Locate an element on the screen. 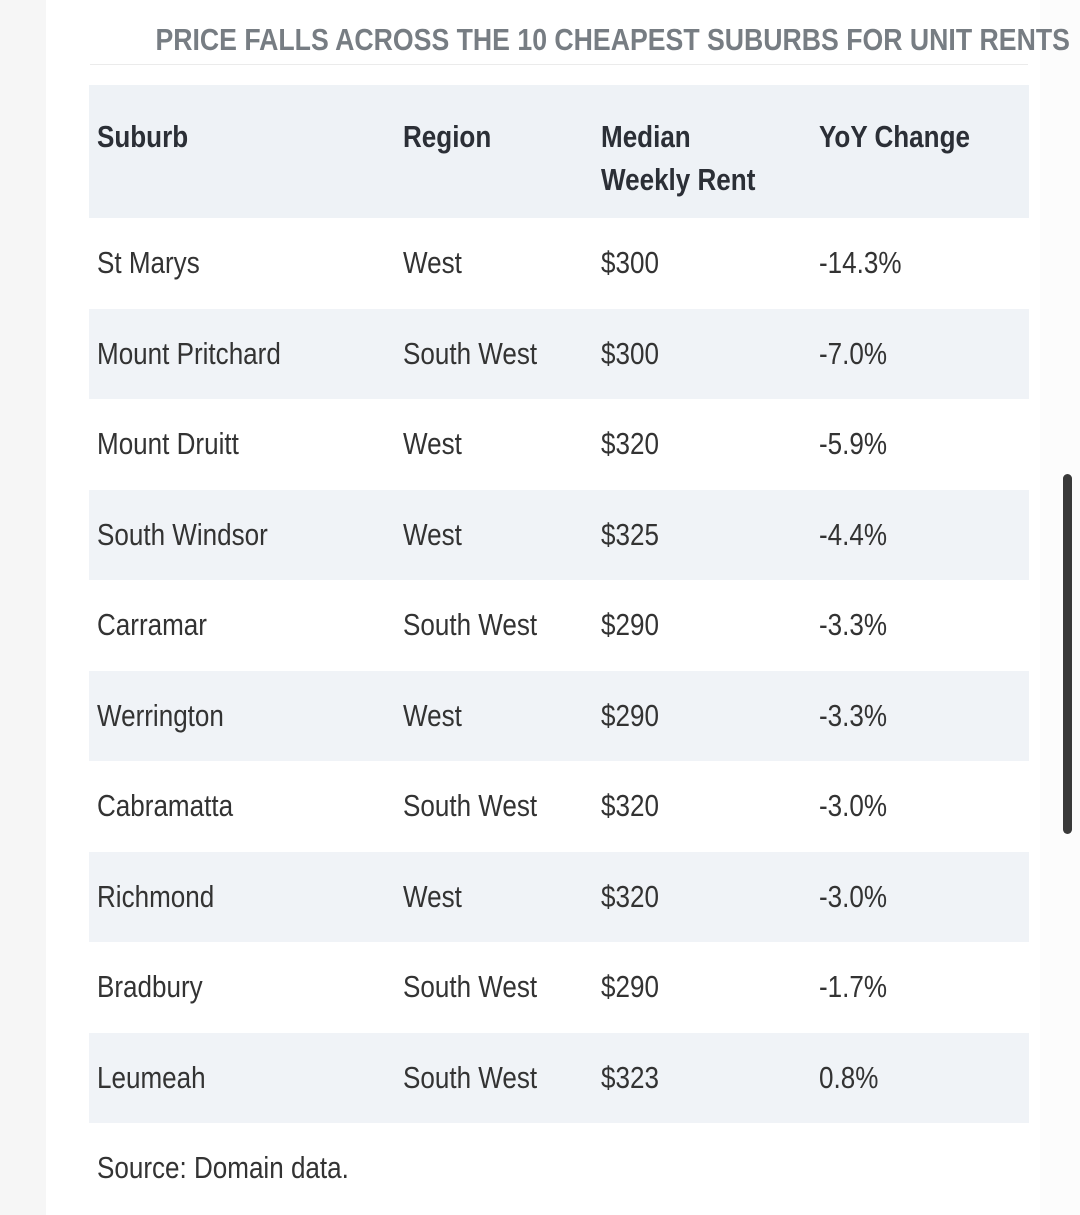  column-header-yoy-change: YoY Change is located at coordinates (894, 136).